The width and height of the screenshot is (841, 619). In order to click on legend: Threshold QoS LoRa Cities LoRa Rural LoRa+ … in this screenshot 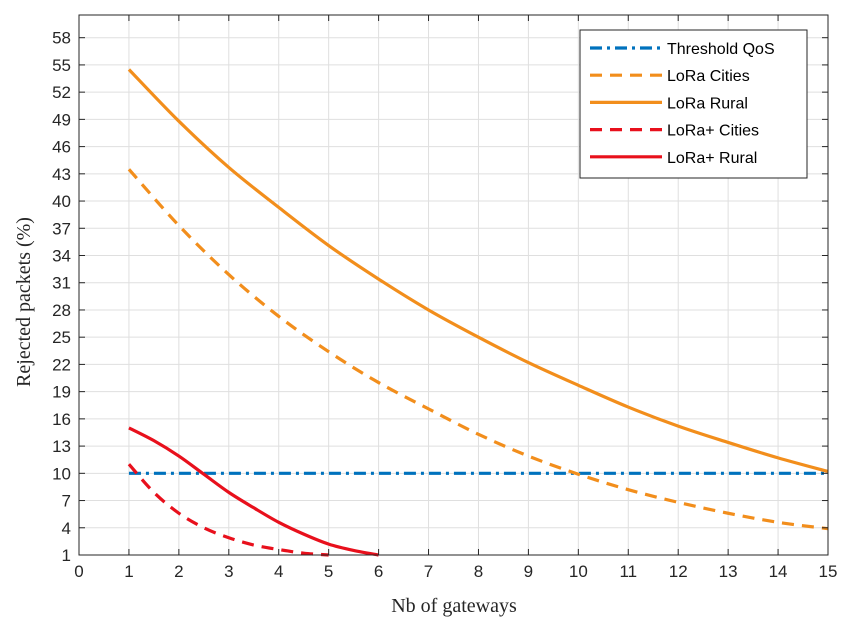, I will do `click(693, 104)`.